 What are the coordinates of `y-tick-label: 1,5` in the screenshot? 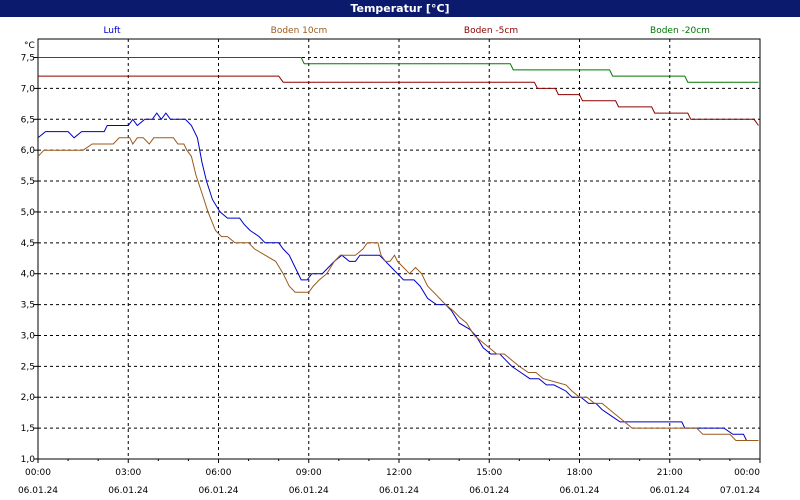 It's located at (28, 429).